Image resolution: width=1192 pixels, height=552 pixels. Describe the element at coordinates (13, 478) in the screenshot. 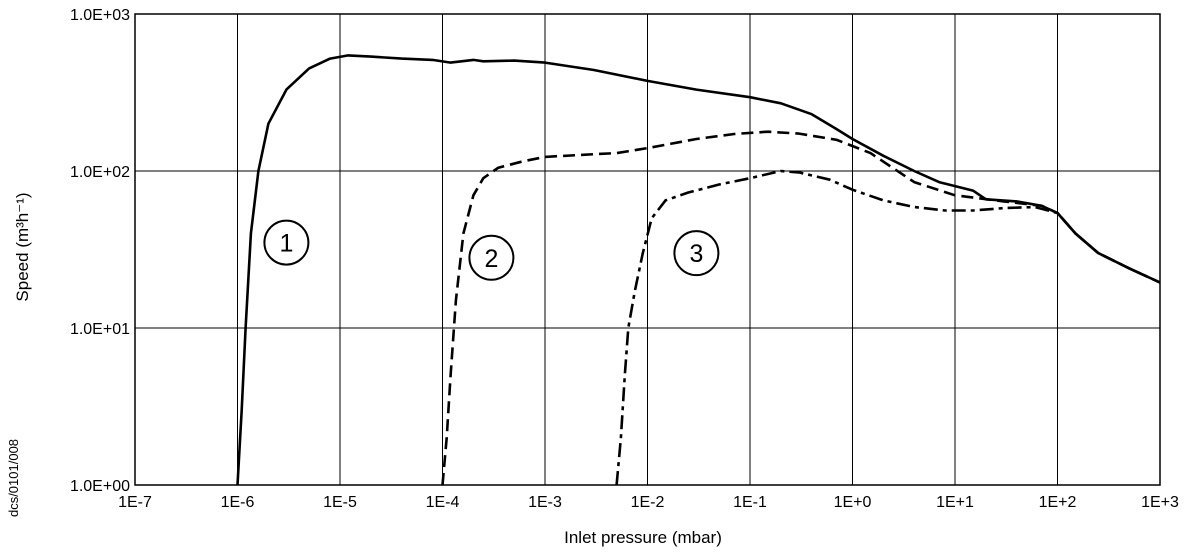

I see `reference-code: dcs/0101/008` at that location.